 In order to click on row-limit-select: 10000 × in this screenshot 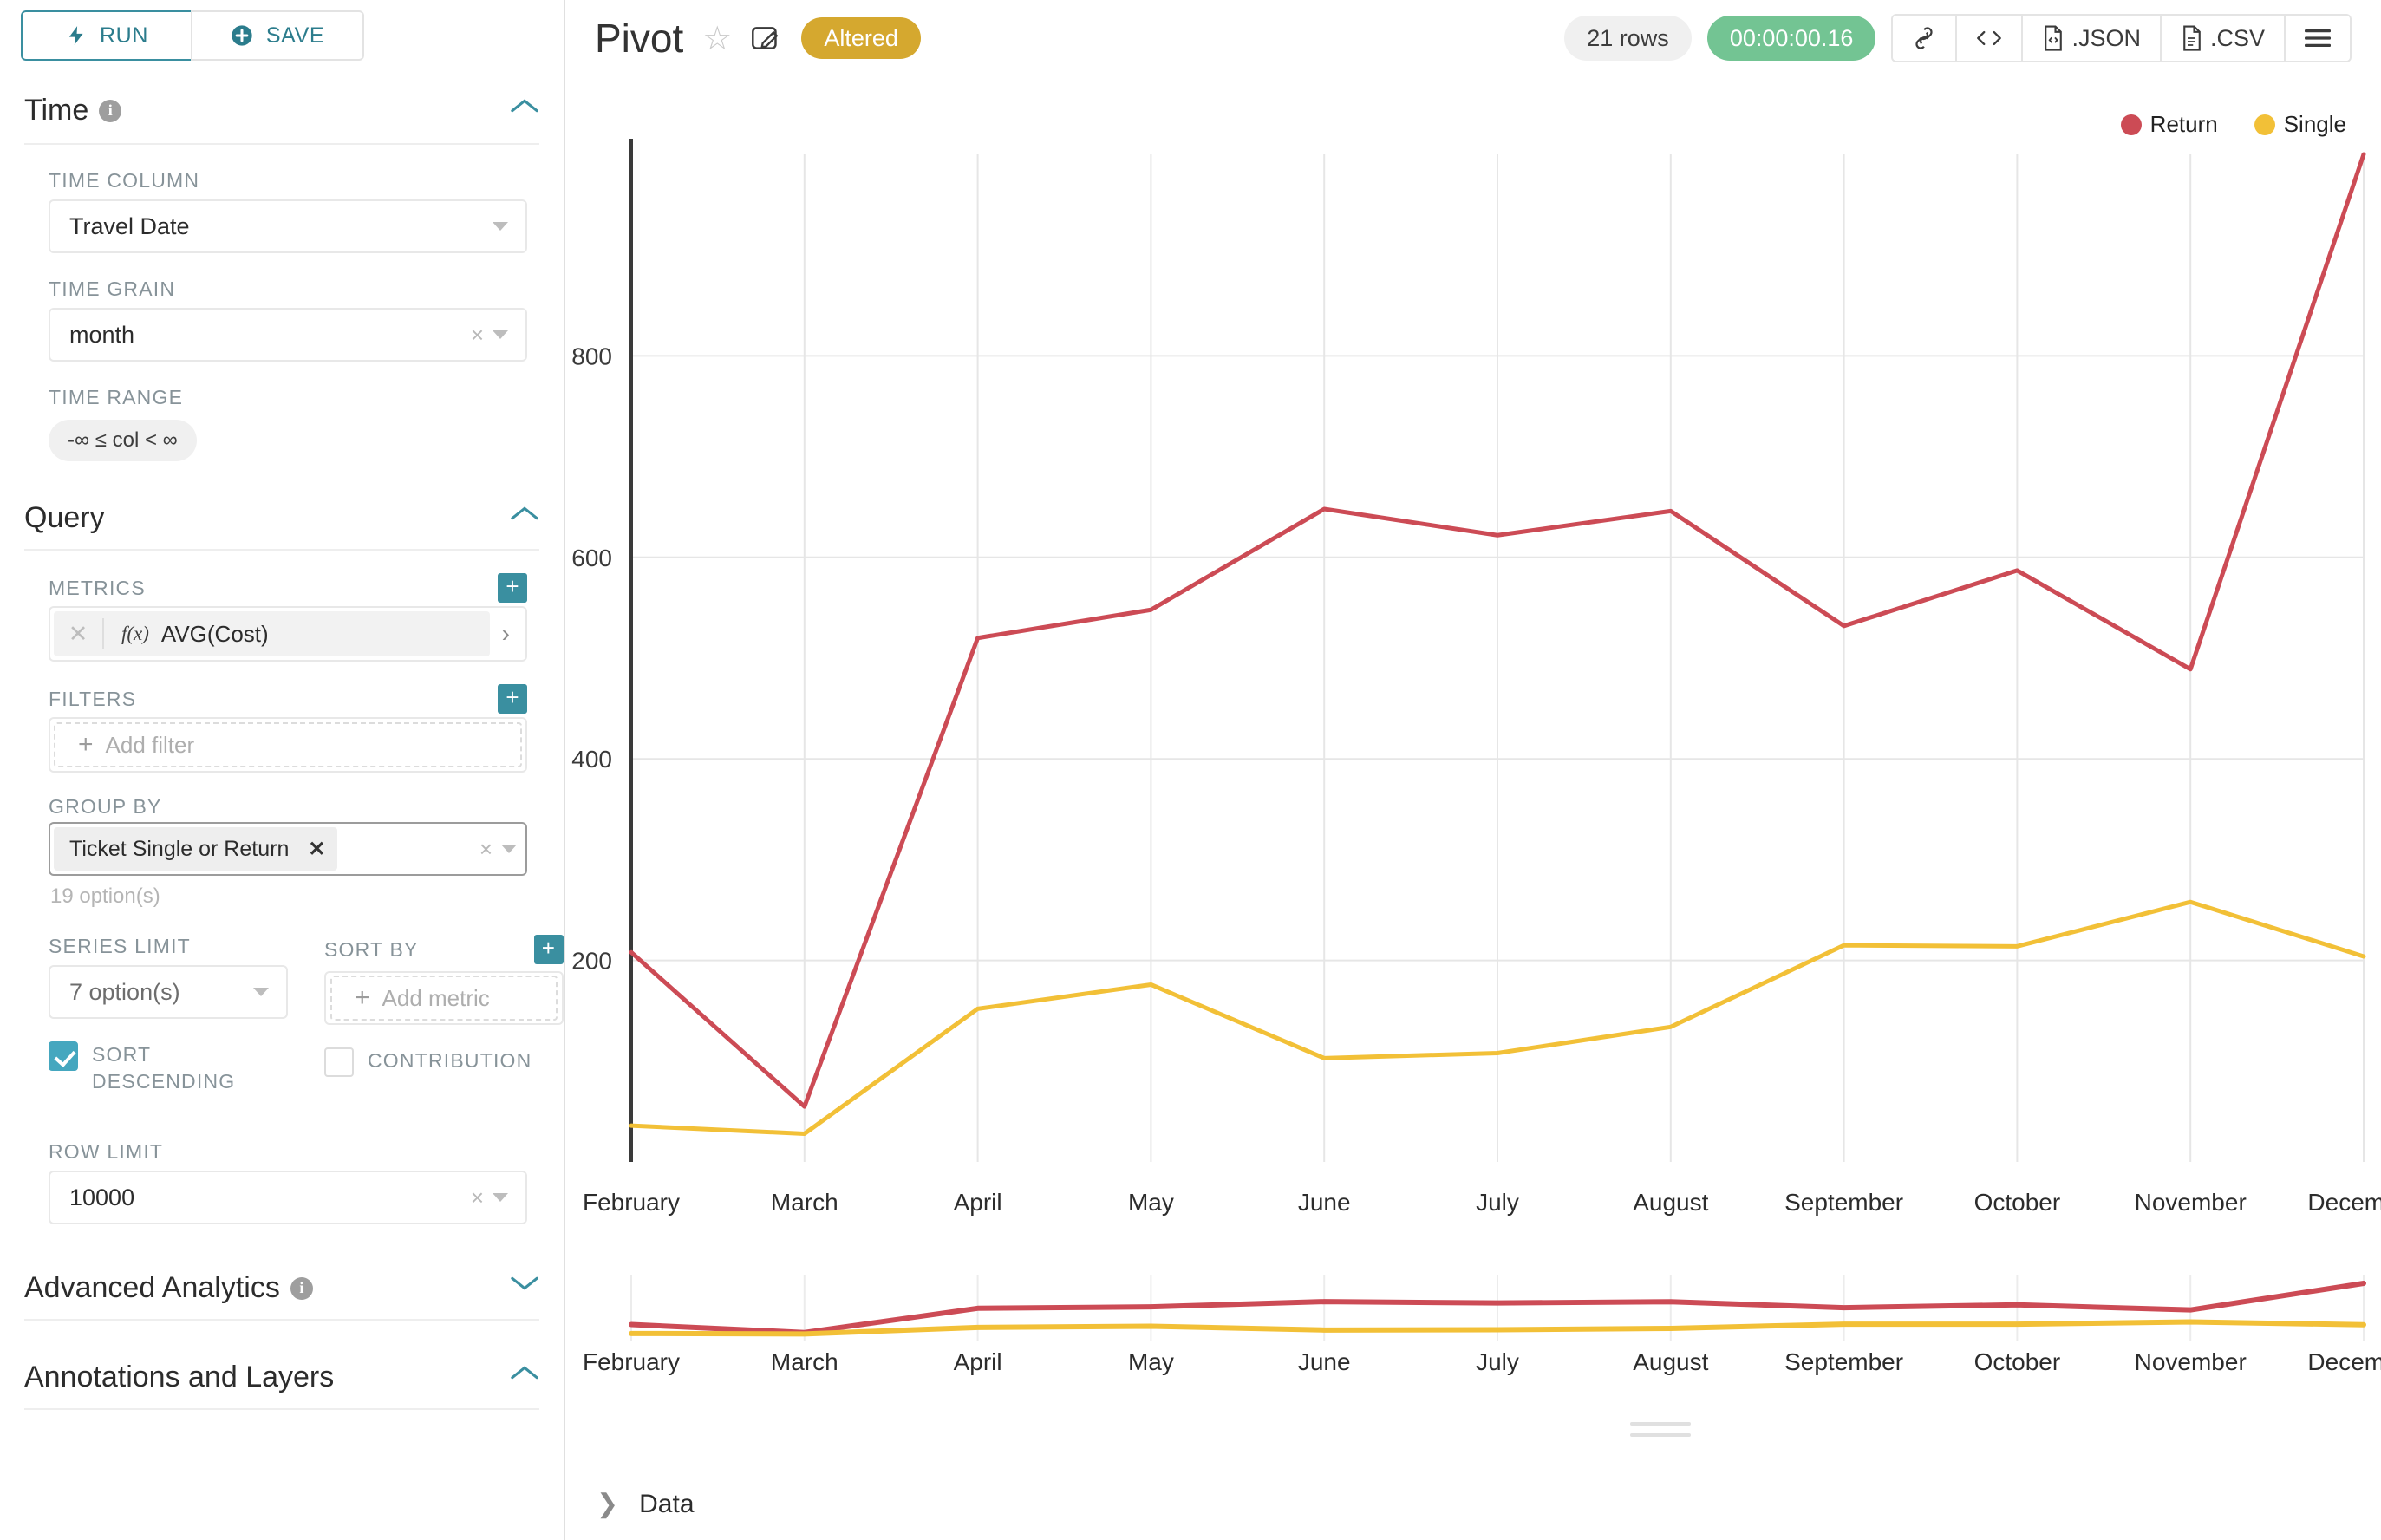, I will do `click(288, 1198)`.